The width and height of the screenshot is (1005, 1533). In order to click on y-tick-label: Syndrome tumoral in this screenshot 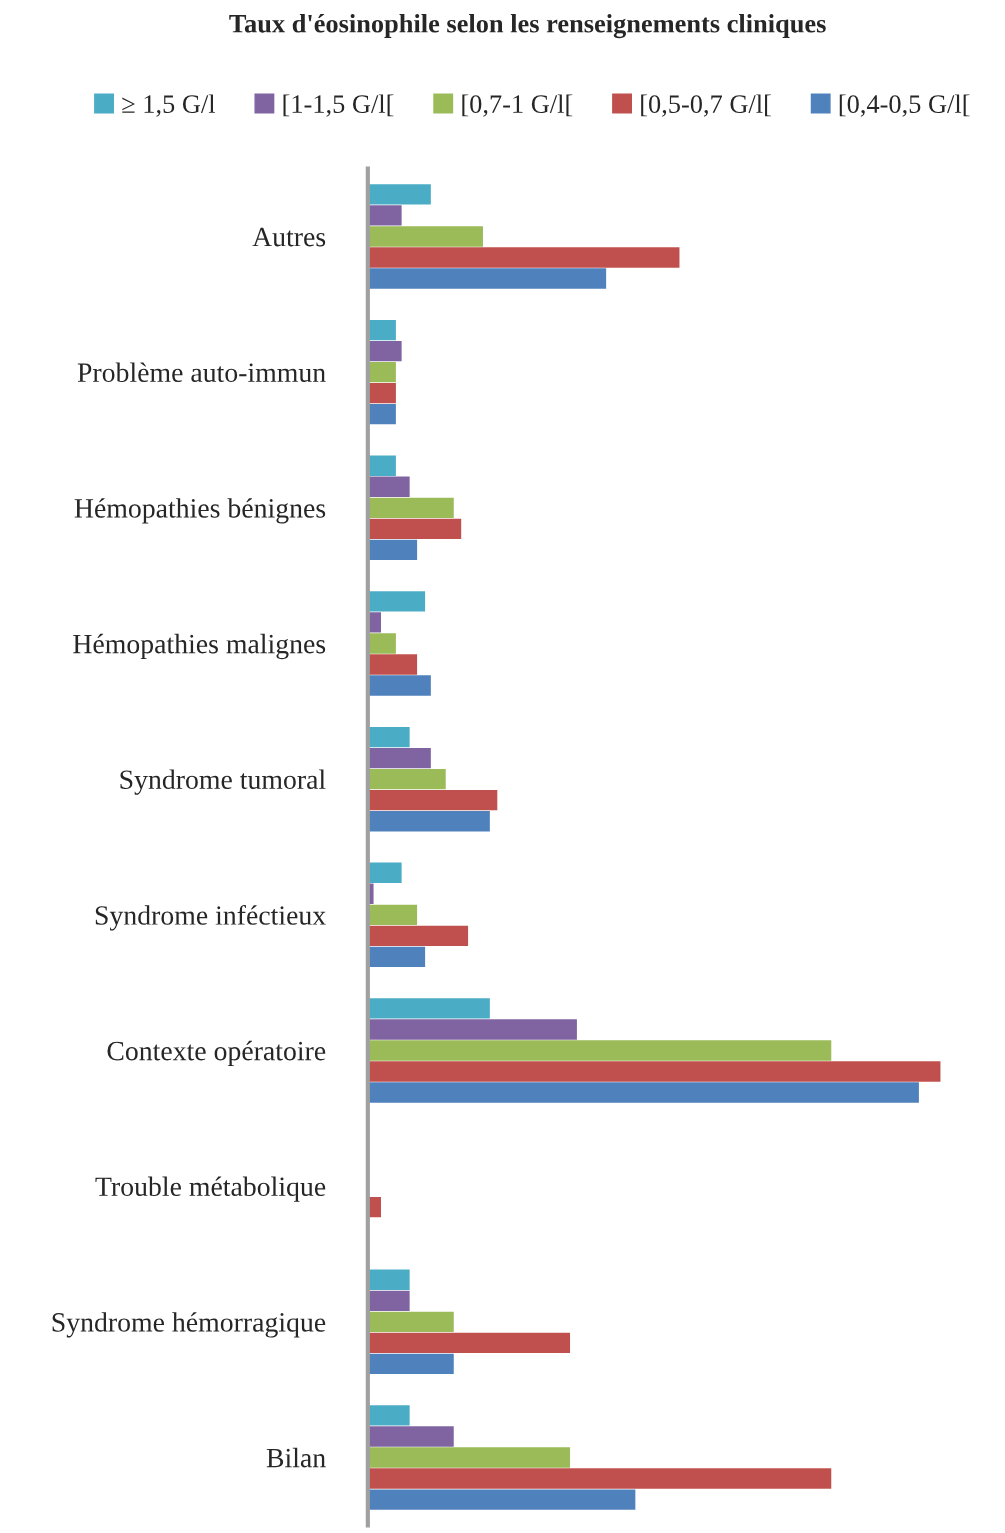, I will do `click(223, 782)`.